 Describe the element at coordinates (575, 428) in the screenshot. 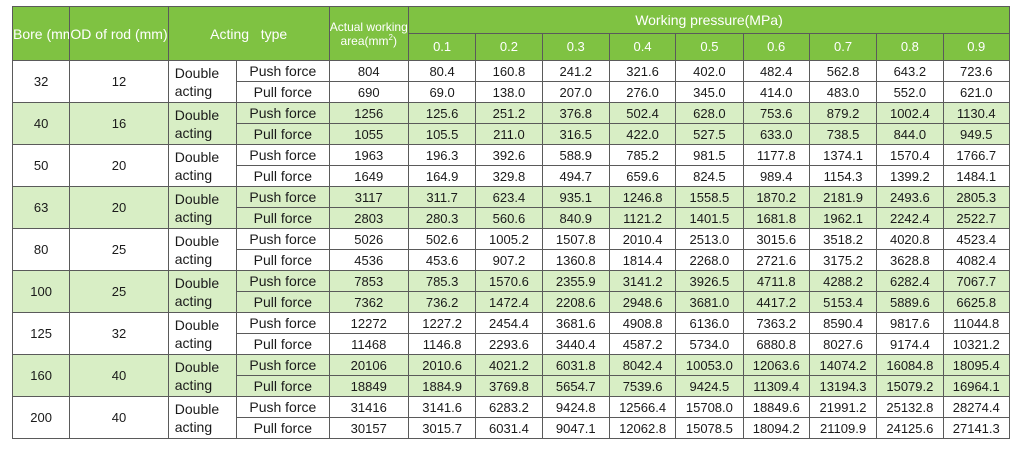

I see `force-value-cell: 9047.1` at that location.